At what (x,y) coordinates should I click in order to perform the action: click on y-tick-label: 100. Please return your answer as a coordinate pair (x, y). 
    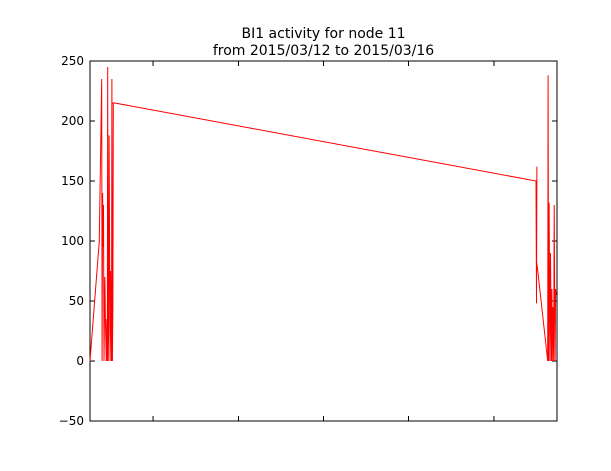
    Looking at the image, I should click on (72, 241).